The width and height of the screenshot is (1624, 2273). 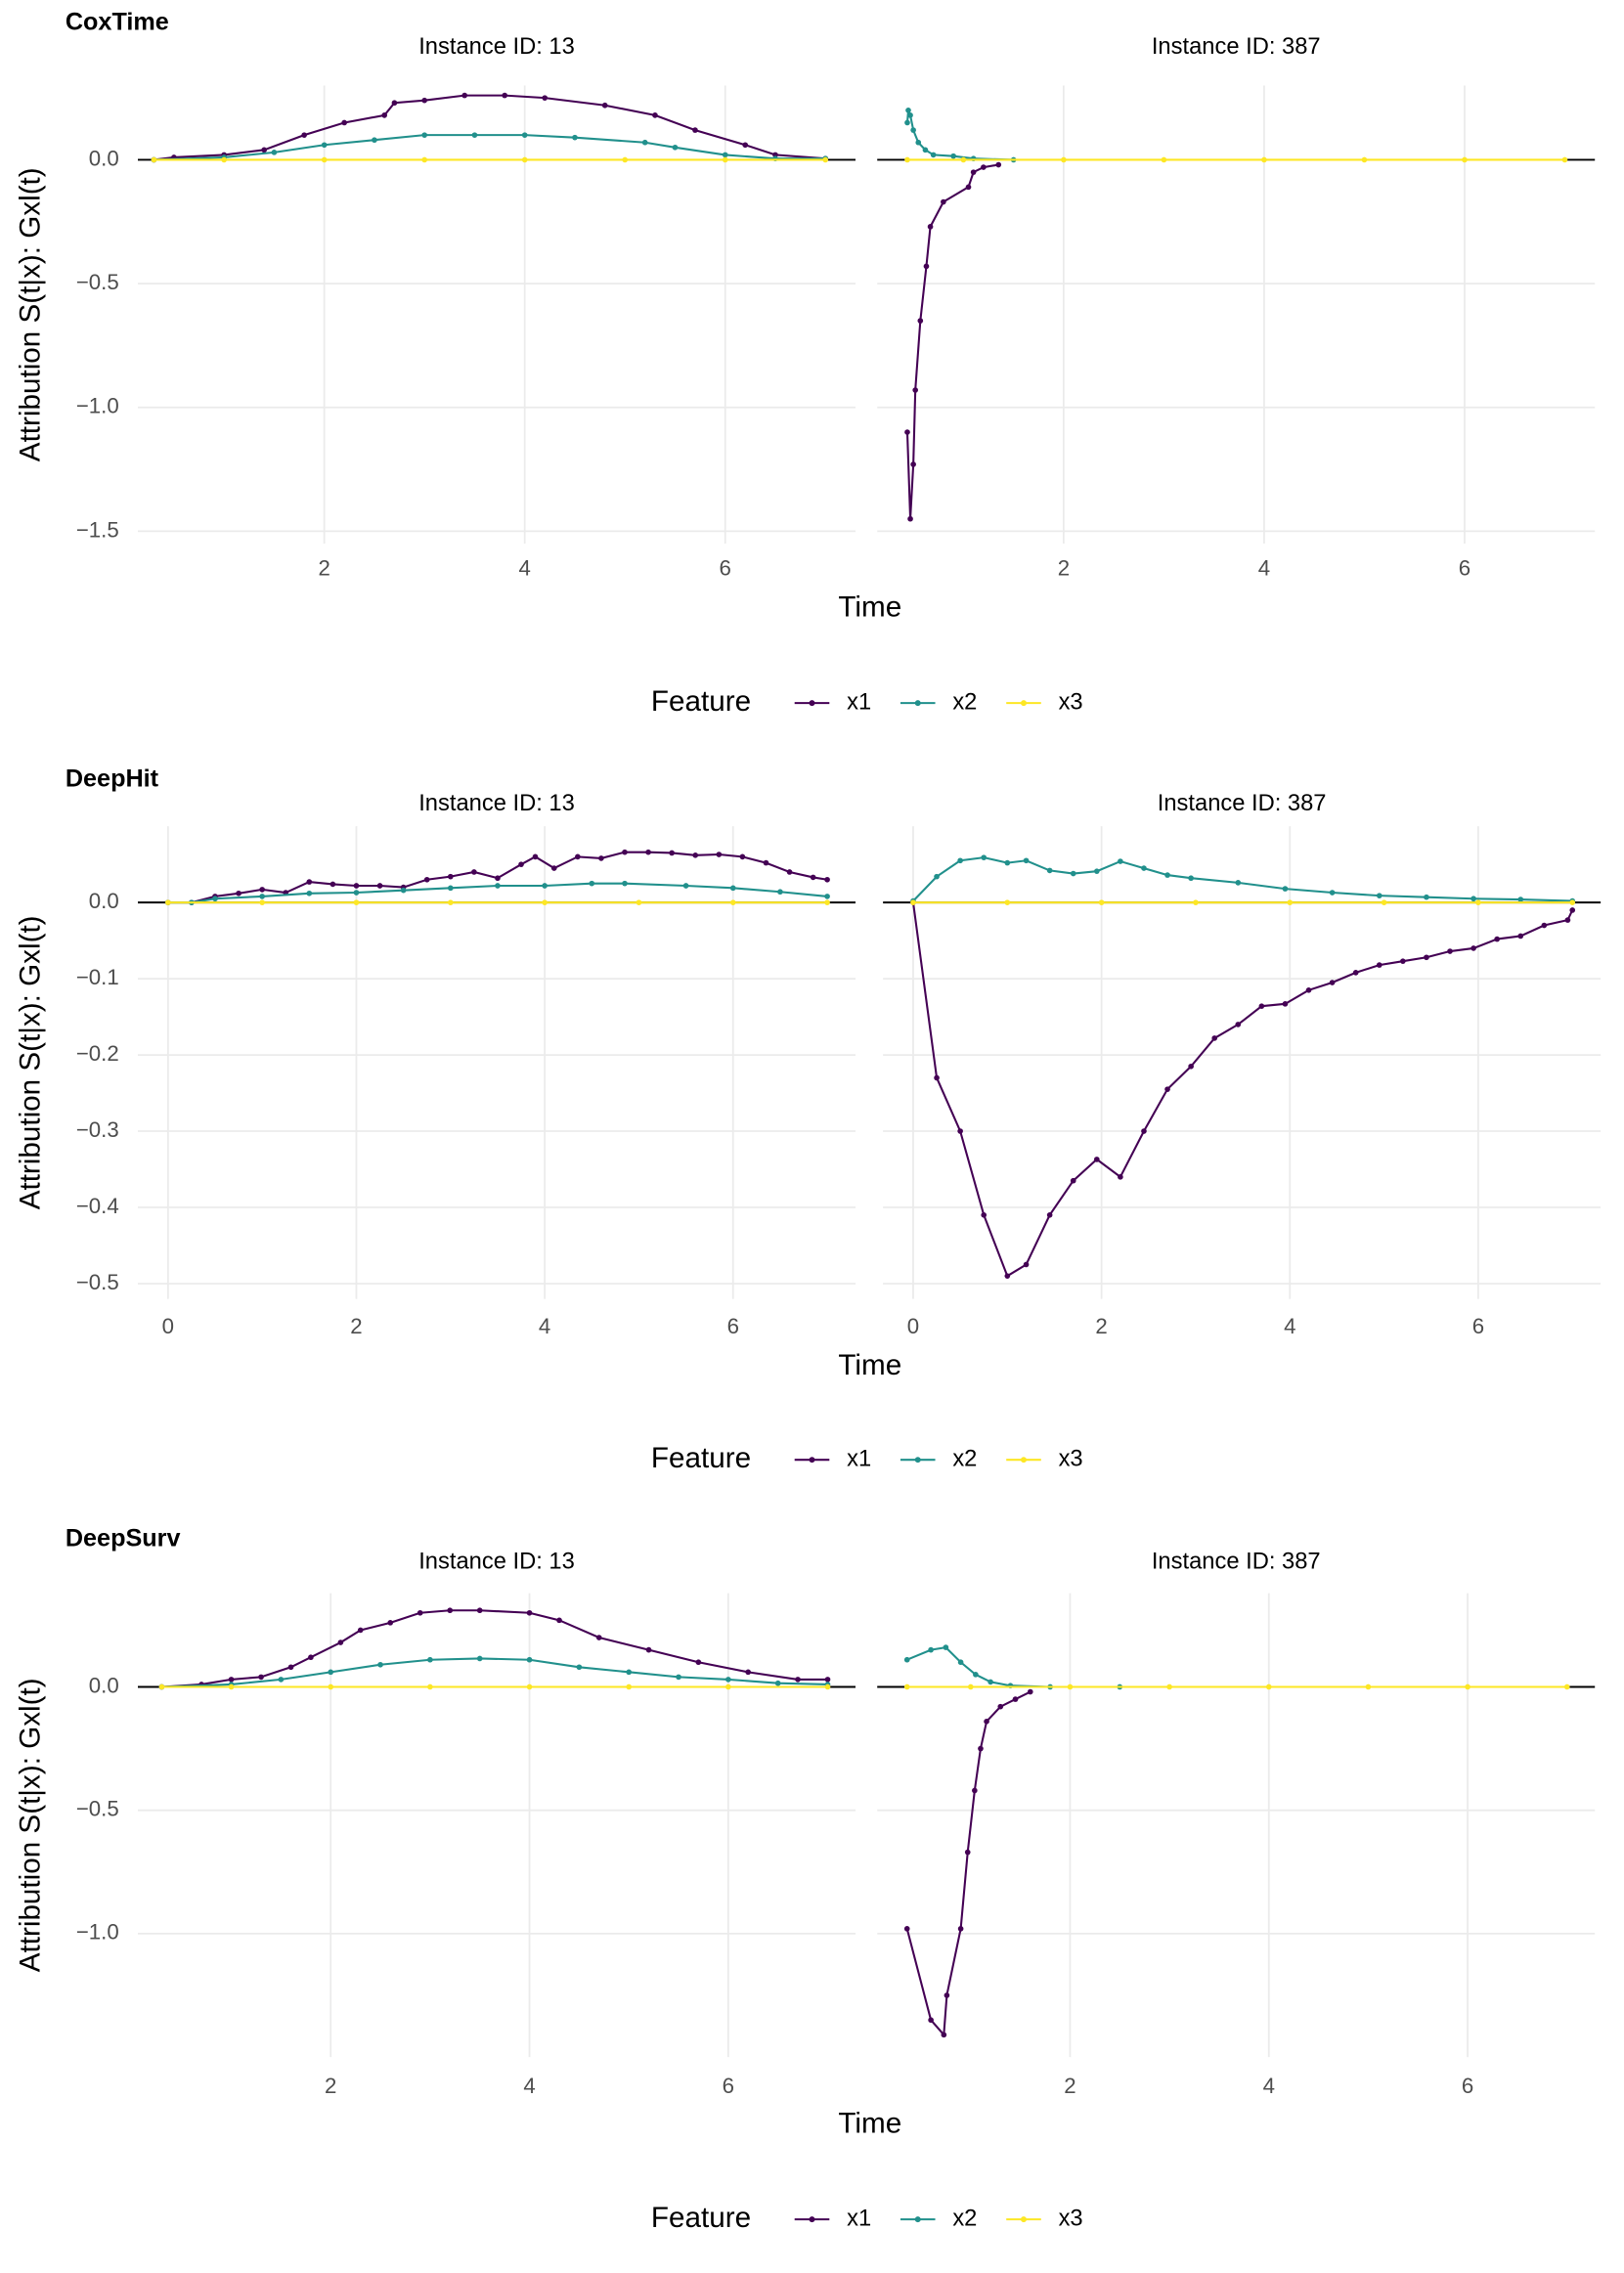 I want to click on y-tick-label: 0.0, so click(x=104, y=1685).